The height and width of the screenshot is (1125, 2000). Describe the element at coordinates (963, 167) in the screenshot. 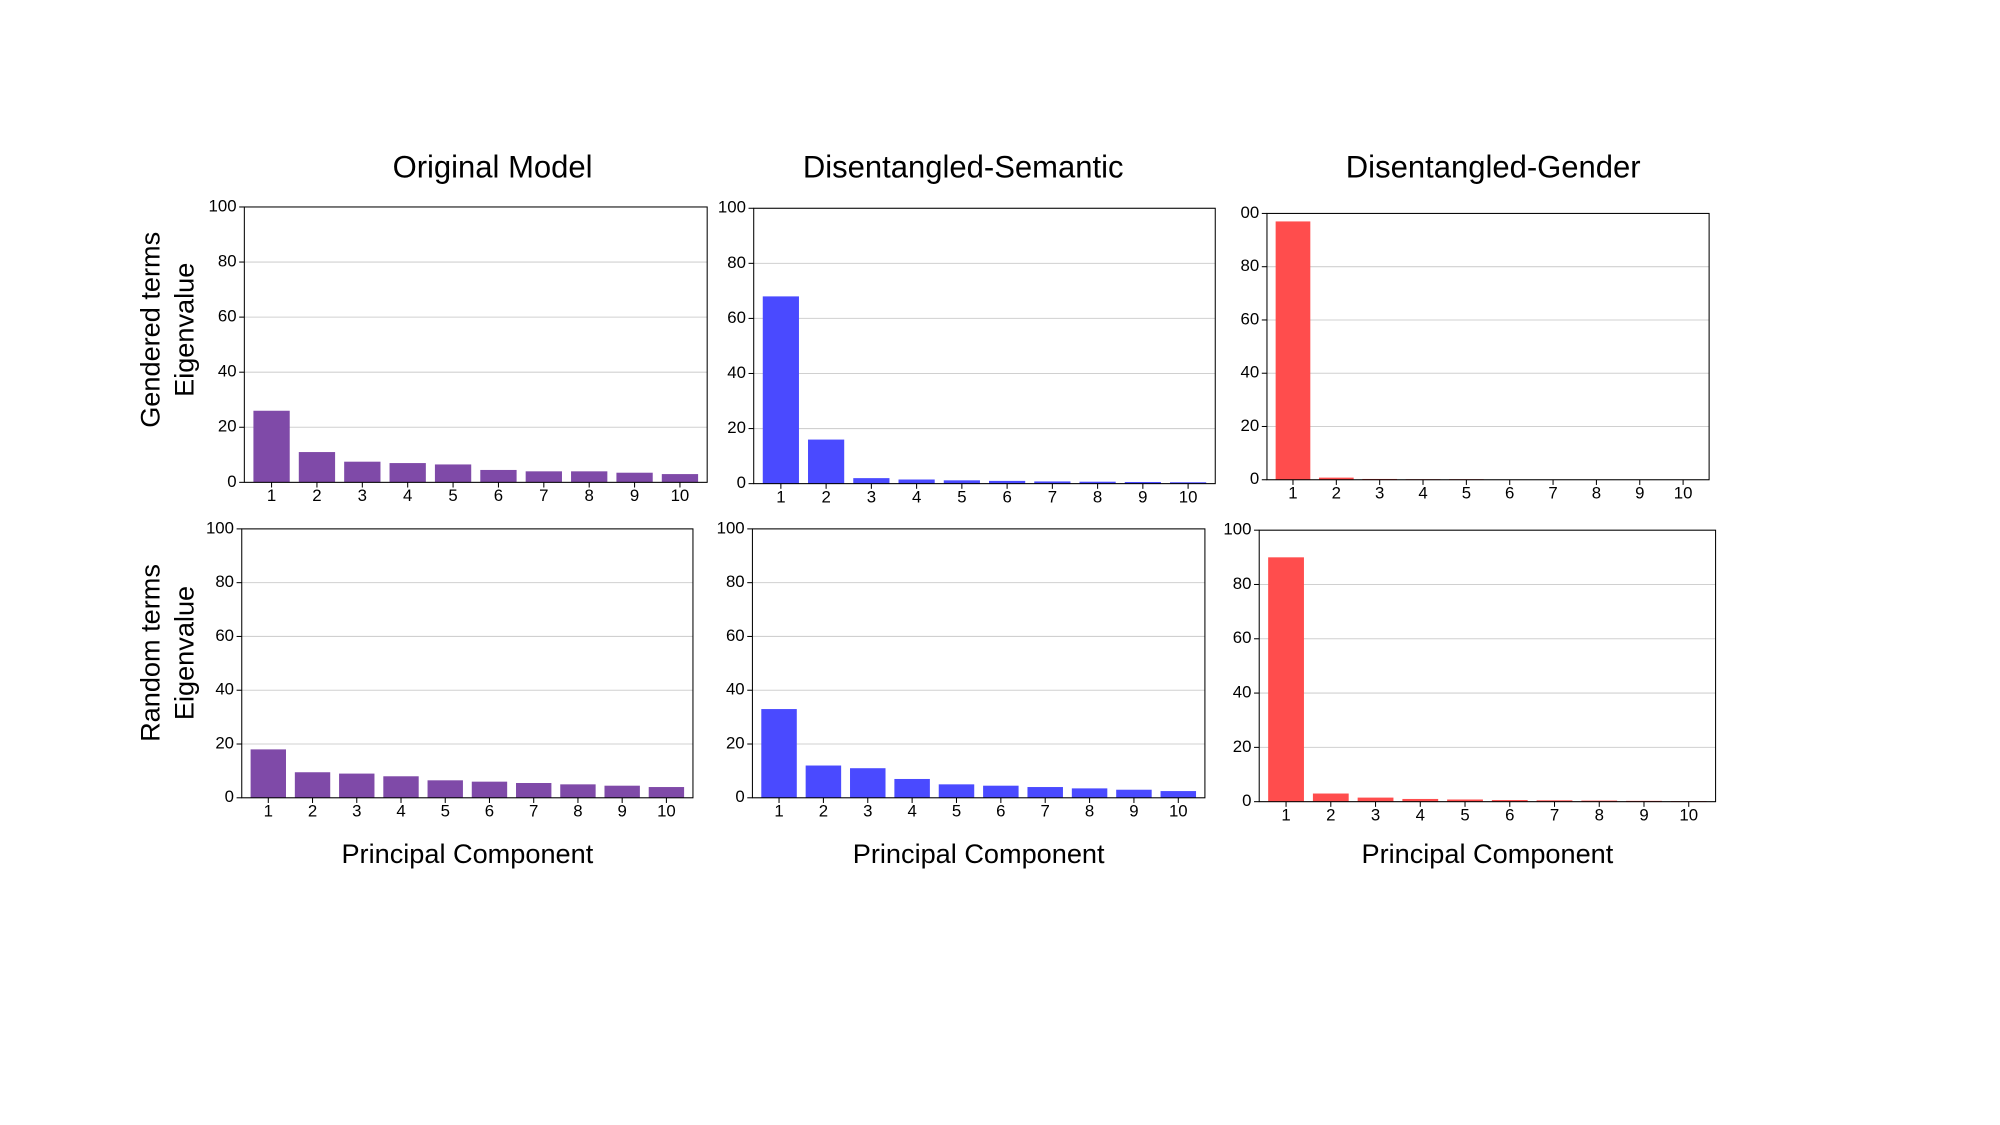

I see `chart-title: Disentangled-Semantic` at that location.